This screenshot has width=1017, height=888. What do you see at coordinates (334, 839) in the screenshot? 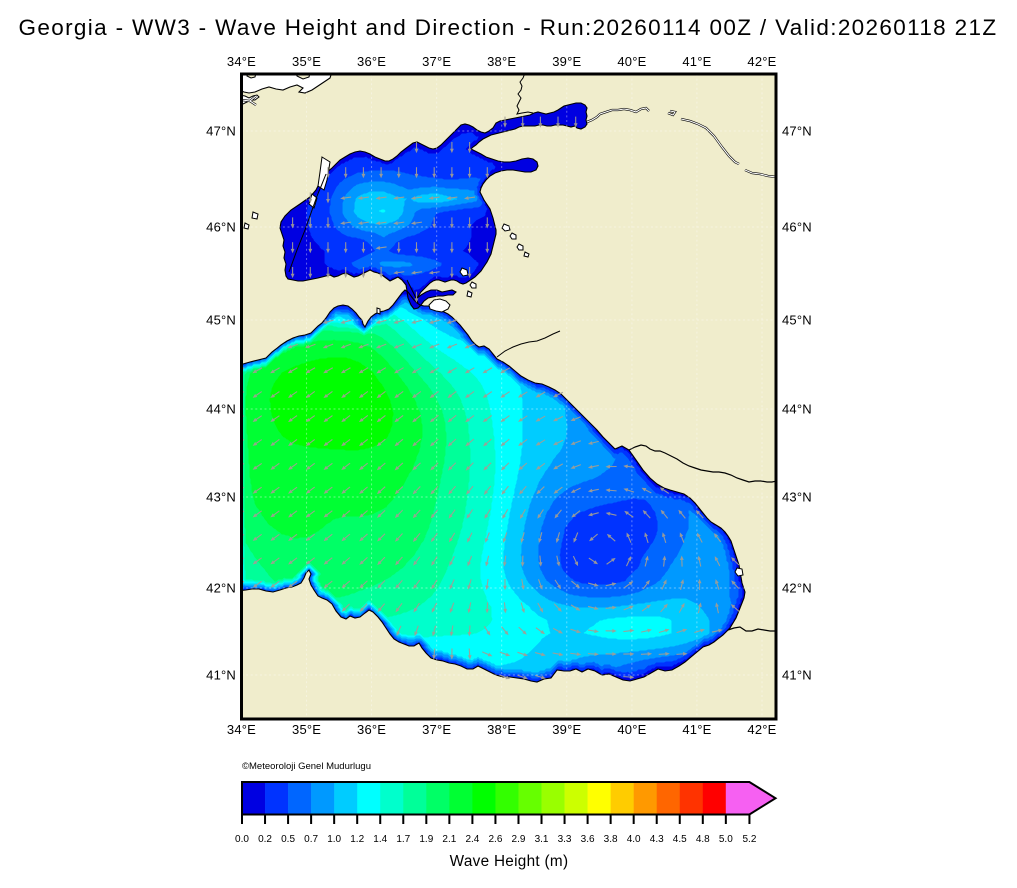
I see `svg-text: 1.0` at bounding box center [334, 839].